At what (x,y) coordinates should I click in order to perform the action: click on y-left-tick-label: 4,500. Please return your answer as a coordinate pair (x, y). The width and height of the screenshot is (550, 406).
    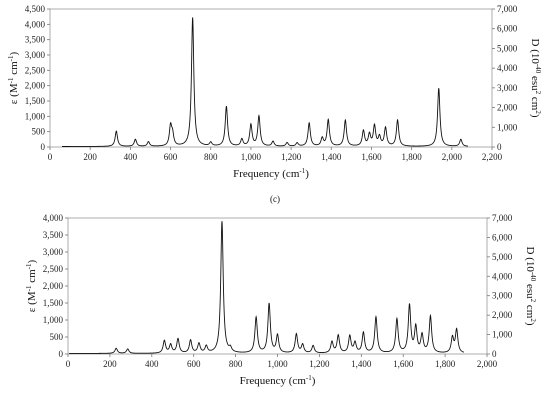
    Looking at the image, I should click on (35, 9).